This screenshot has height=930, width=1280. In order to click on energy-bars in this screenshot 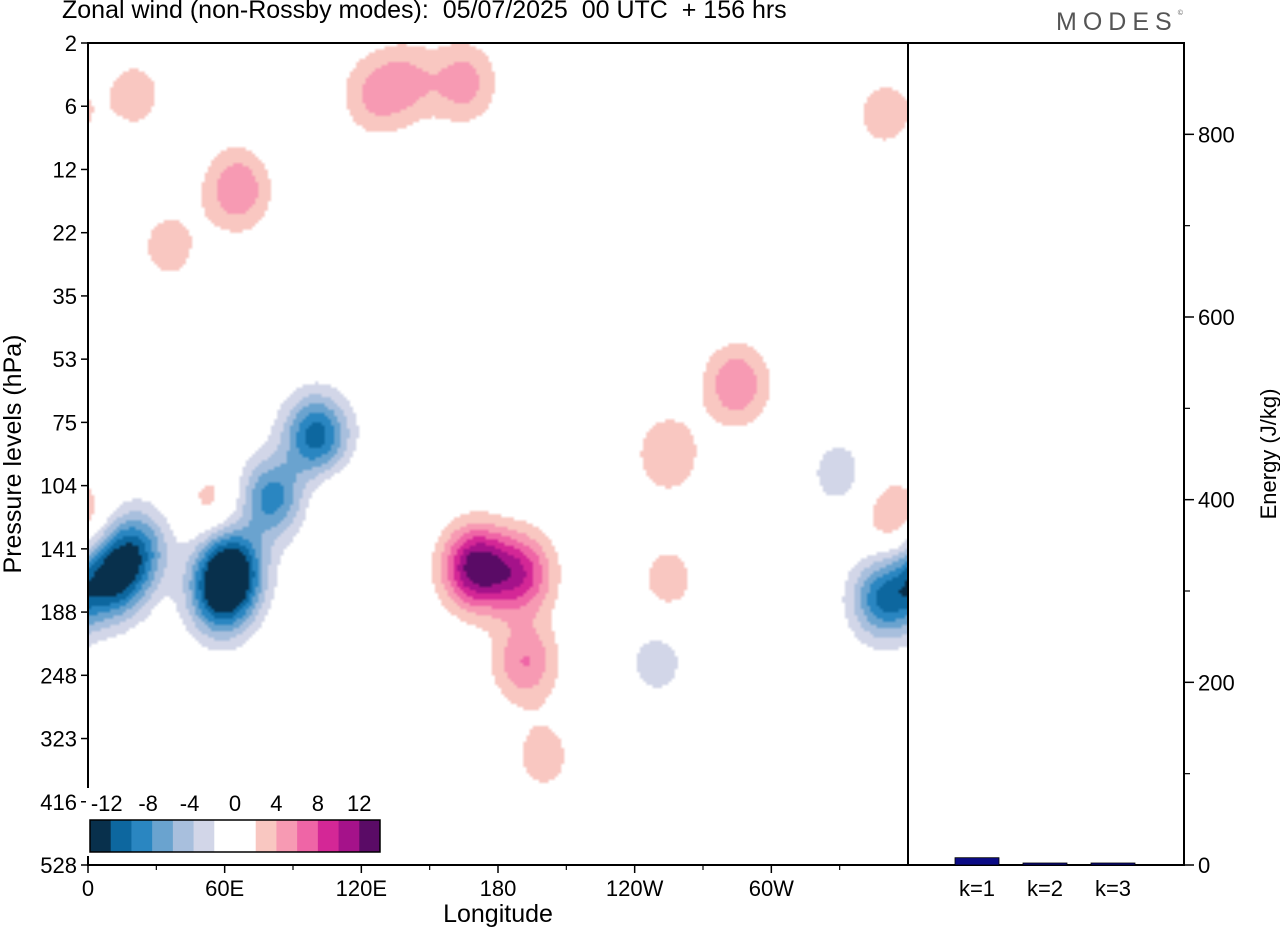, I will do `click(1045, 861)`.